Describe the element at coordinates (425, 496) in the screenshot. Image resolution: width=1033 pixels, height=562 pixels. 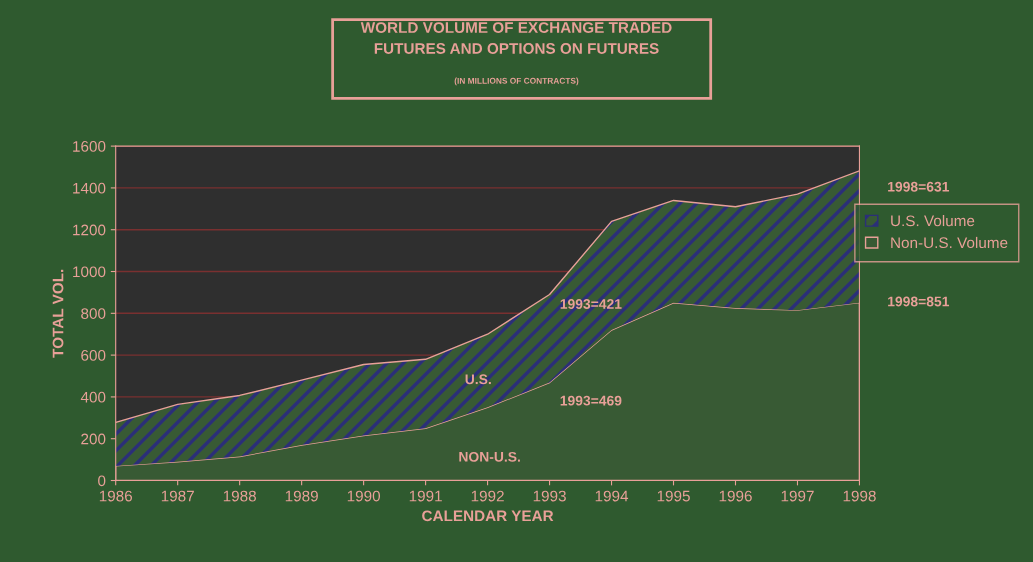
I see `x-tick-label: 1991` at that location.